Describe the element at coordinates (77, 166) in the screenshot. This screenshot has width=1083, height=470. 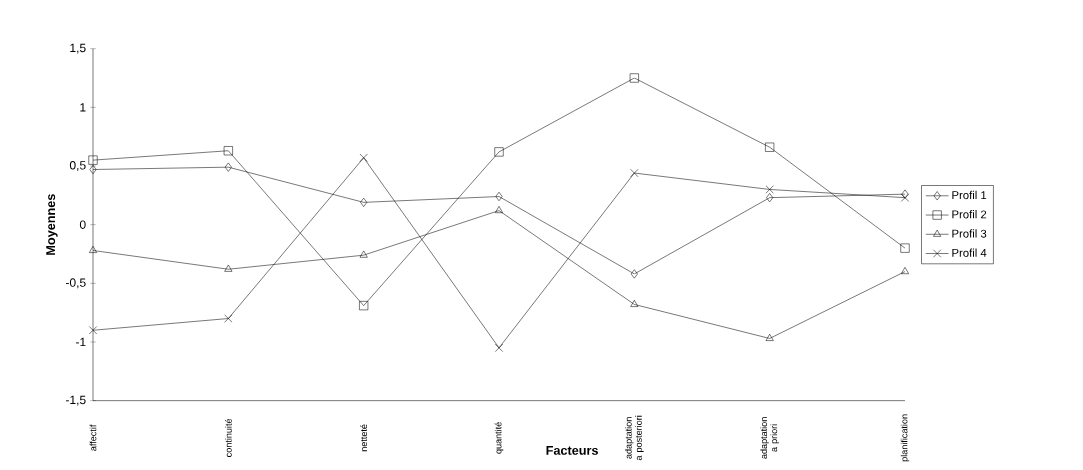
I see `y-tick-label: 0,5` at that location.